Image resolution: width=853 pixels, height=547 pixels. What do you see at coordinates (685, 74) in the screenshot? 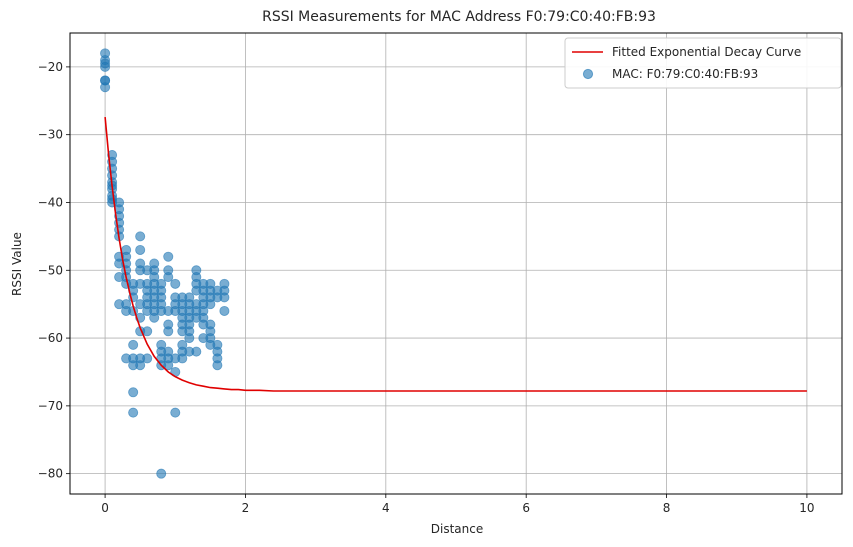
I see `legend-label-mac: MAC: F0:79:C0:40:FB:93` at bounding box center [685, 74].